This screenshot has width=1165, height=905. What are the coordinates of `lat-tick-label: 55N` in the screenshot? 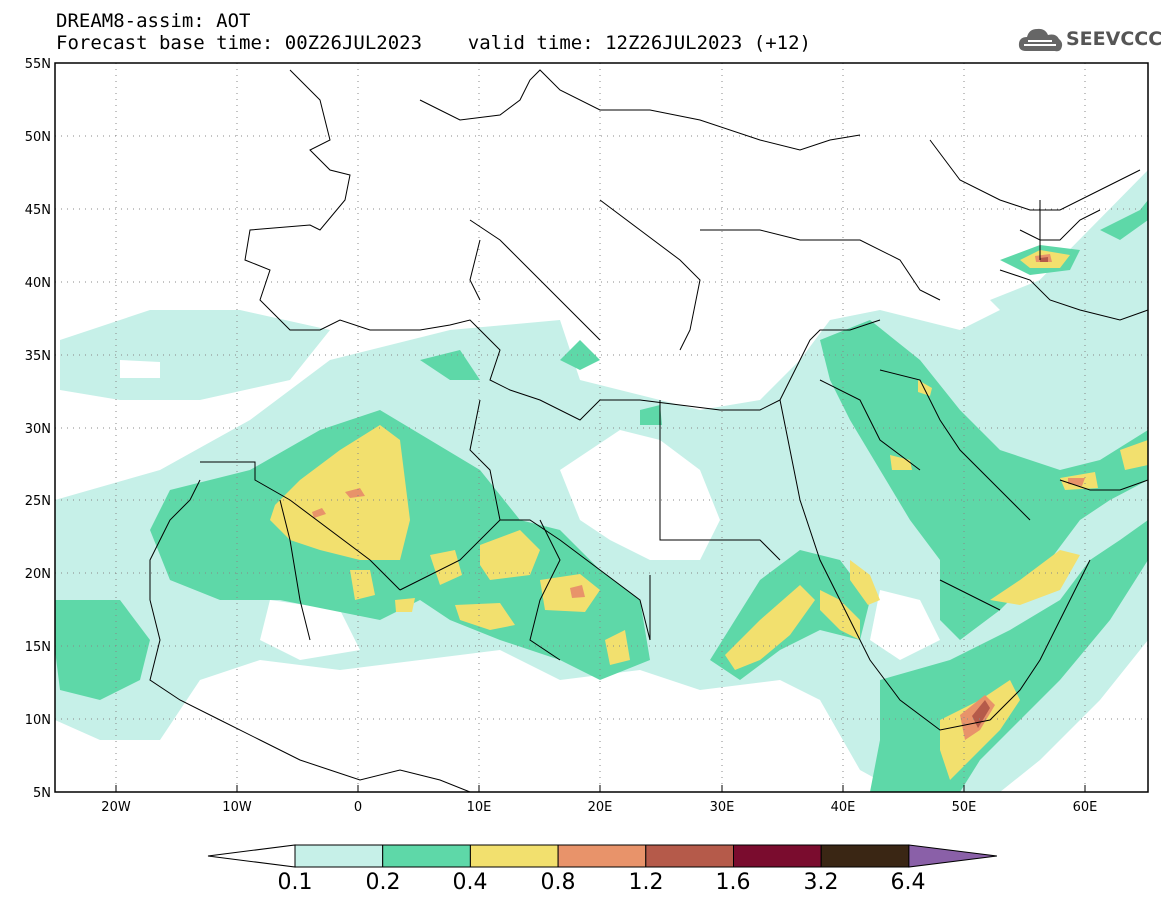 It's located at (38, 64).